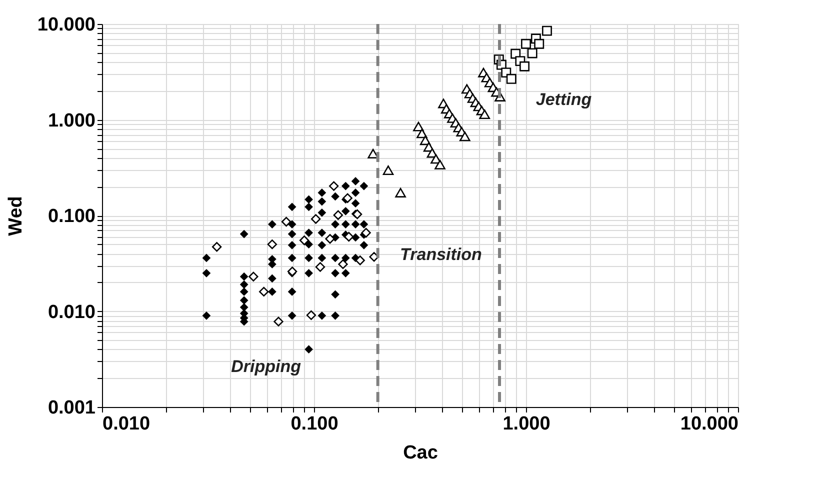  Describe the element at coordinates (441, 254) in the screenshot. I see `annotation: Transition` at that location.